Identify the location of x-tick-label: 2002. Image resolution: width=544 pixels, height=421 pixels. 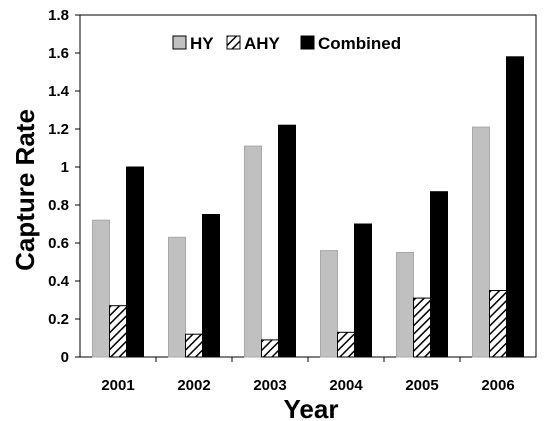
(193, 385).